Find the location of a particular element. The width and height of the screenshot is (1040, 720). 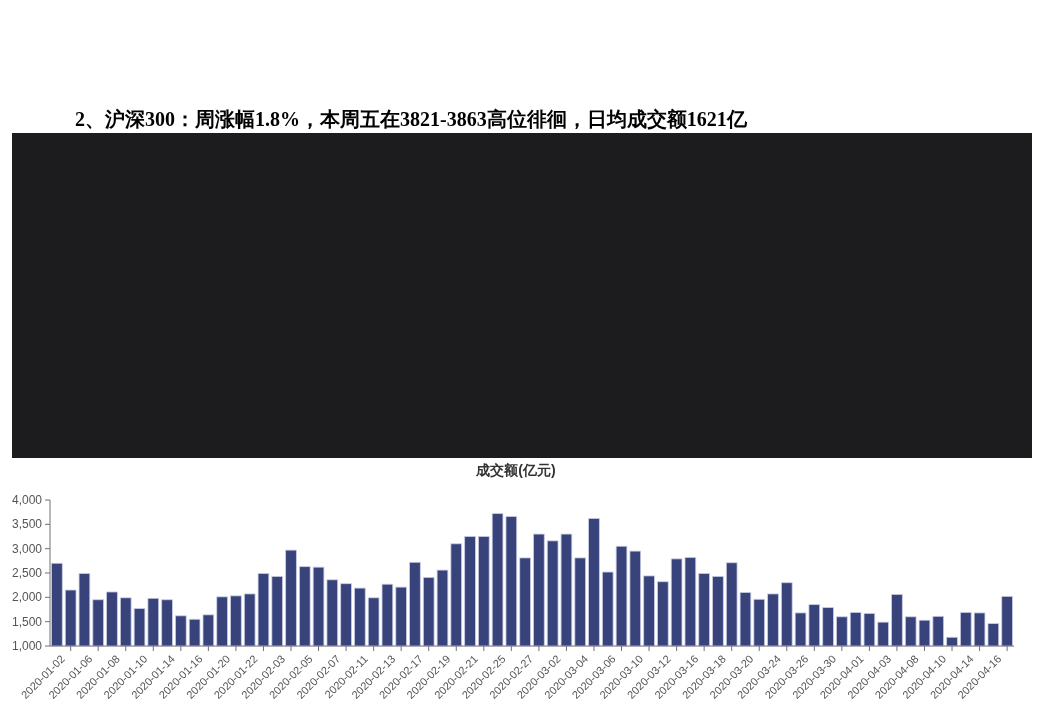

chart-title: 成交额(亿元) is located at coordinates (515, 470).